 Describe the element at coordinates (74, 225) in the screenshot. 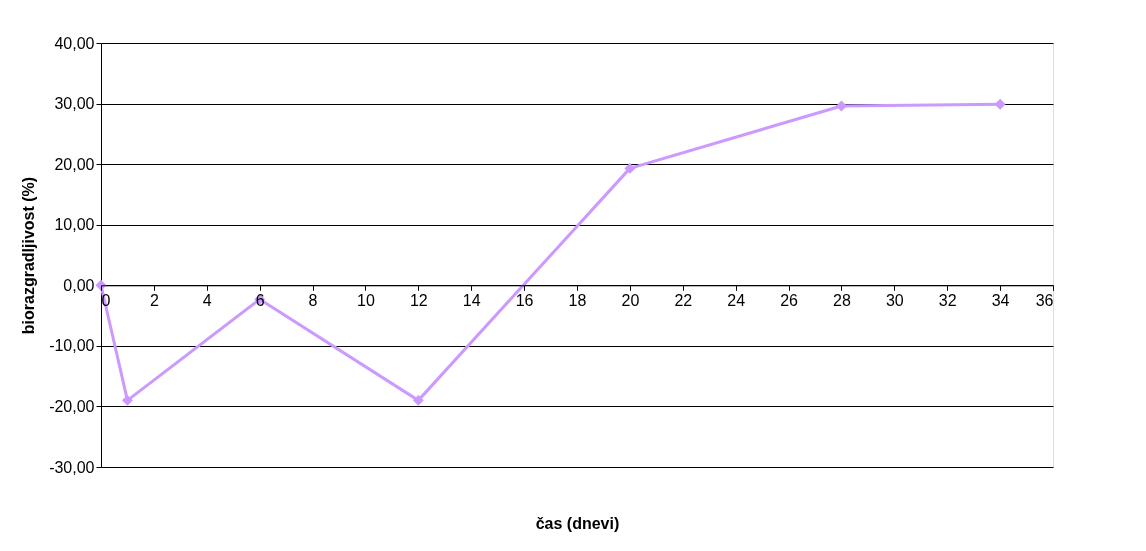

I see `y-tick-label: 10,00` at that location.